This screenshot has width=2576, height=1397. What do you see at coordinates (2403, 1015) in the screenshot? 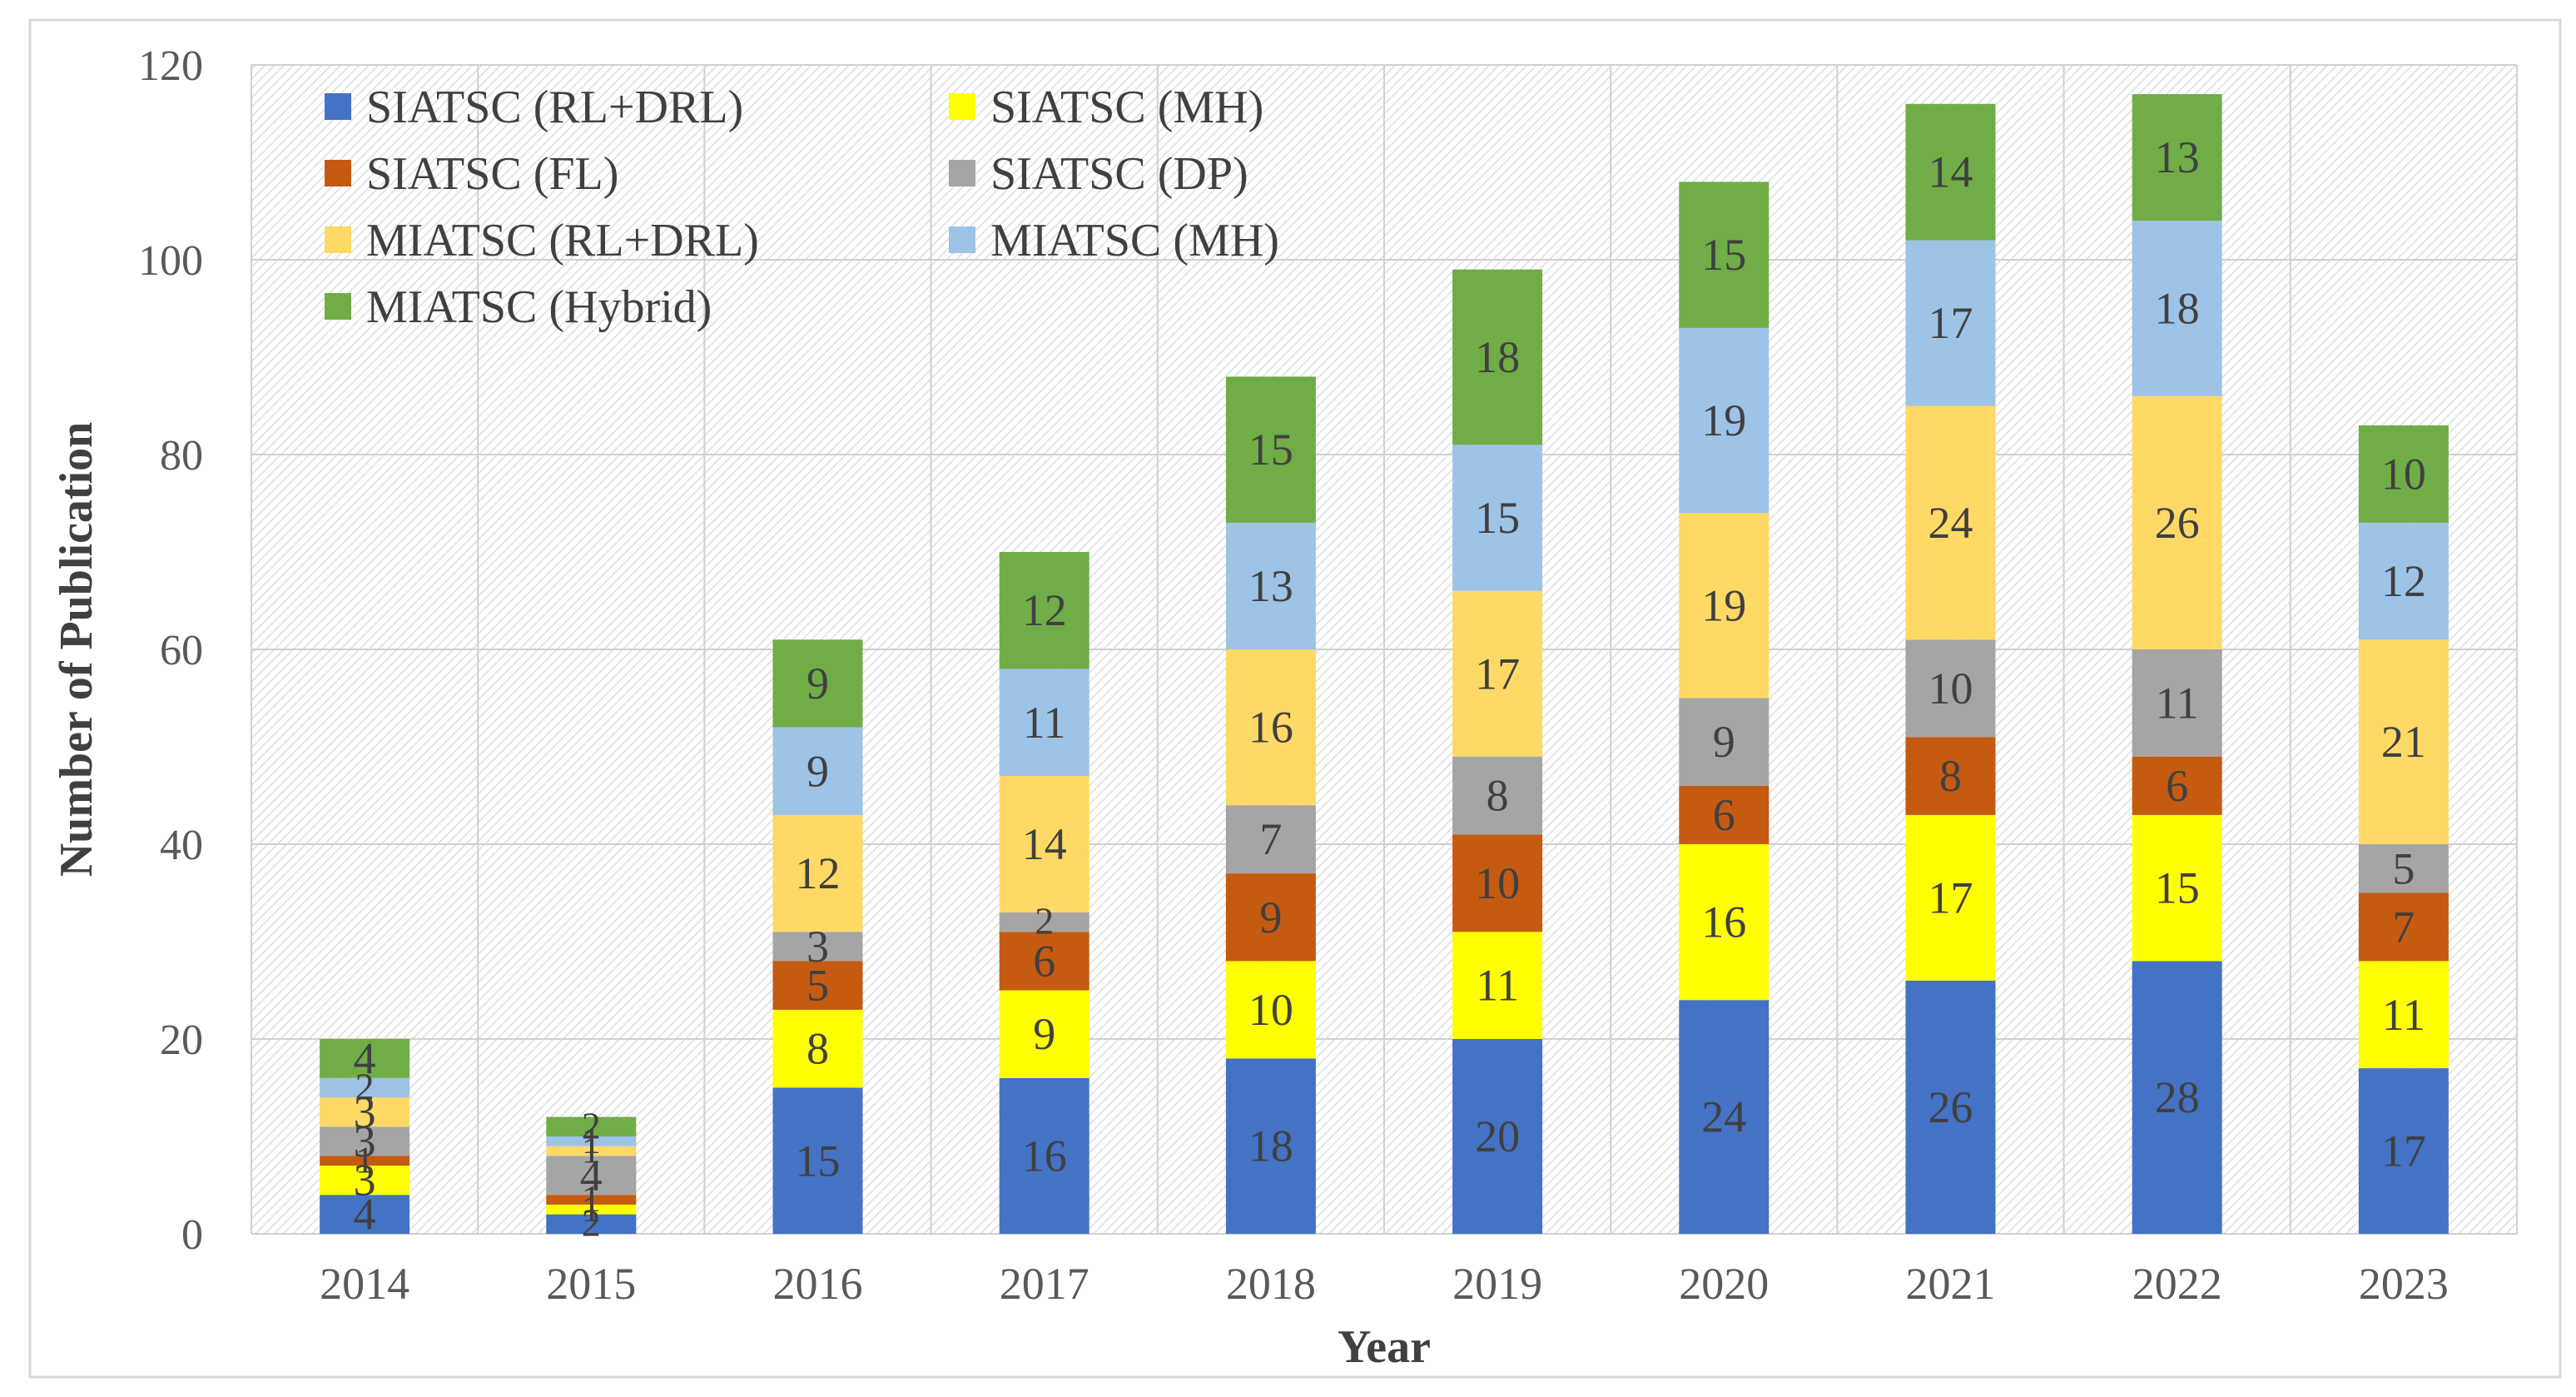
I see `bar-data-label: 11` at bounding box center [2403, 1015].